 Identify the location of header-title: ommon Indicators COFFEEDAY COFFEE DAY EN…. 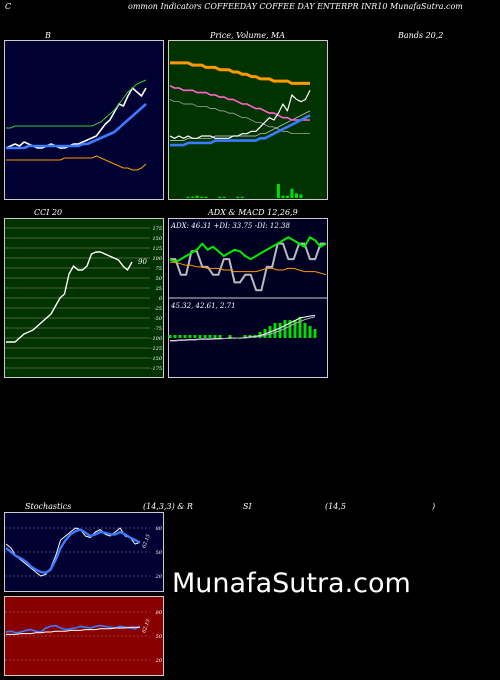
(295, 6).